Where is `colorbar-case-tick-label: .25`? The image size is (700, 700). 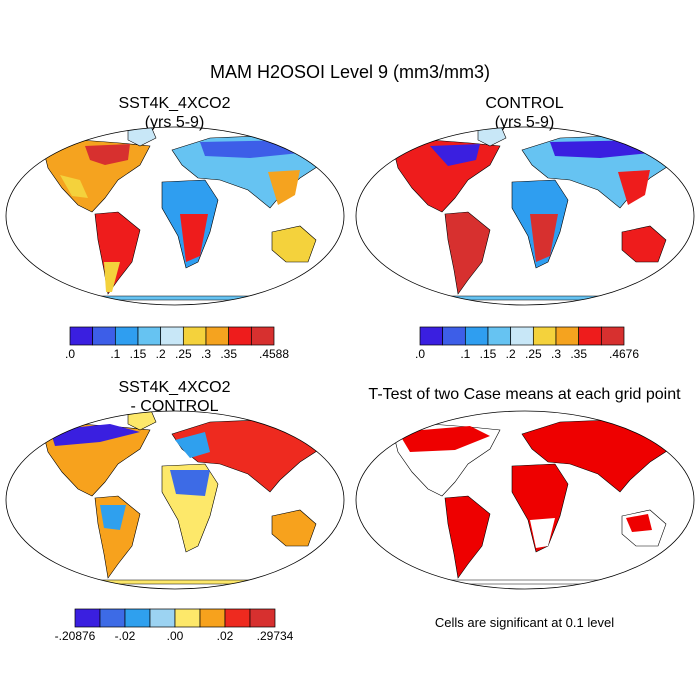 colorbar-case-tick-label: .25 is located at coordinates (183, 354).